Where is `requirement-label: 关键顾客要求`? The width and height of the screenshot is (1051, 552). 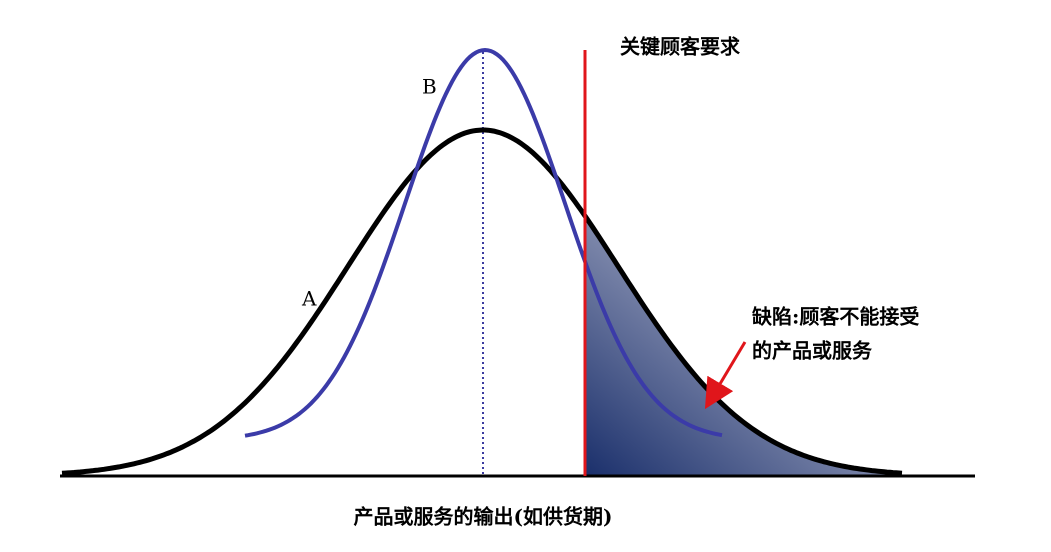
requirement-label: 关键顾客要求 is located at coordinates (680, 47).